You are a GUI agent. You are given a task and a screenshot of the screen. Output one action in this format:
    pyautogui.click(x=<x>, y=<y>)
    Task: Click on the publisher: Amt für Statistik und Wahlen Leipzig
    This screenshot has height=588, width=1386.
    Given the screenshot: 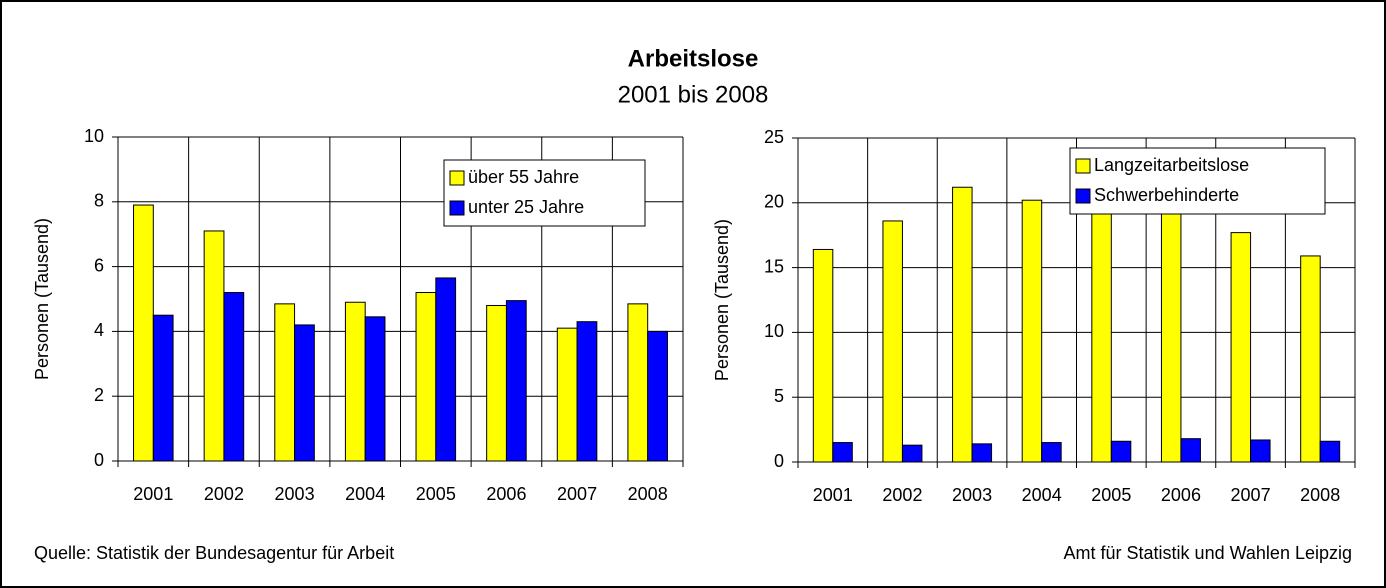 What is the action you would take?
    pyautogui.click(x=1208, y=553)
    